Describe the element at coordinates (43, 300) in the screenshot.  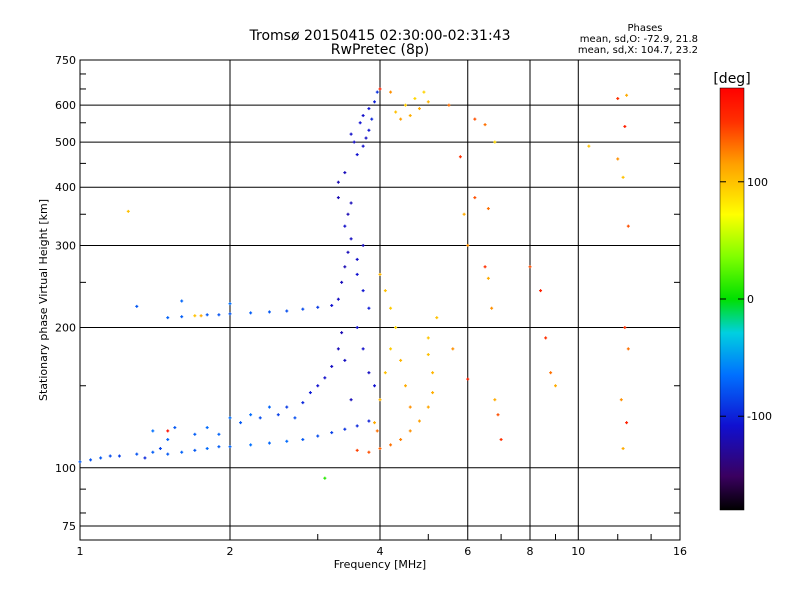
I see `y-axis-label: Stationary phase Virtual Height [km]` at that location.